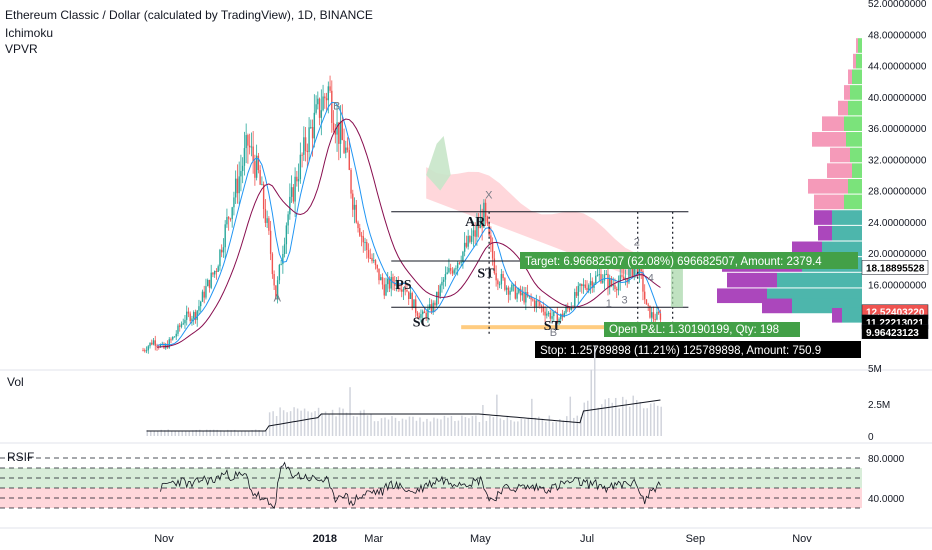 The height and width of the screenshot is (550, 932). What do you see at coordinates (651, 278) in the screenshot?
I see `point-label: 4` at bounding box center [651, 278].